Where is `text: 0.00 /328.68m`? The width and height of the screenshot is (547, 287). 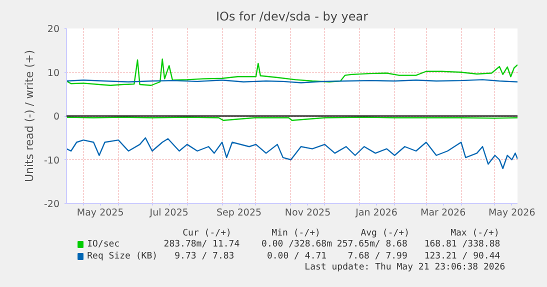
text: 0.00 /328.68m is located at coordinates (297, 245).